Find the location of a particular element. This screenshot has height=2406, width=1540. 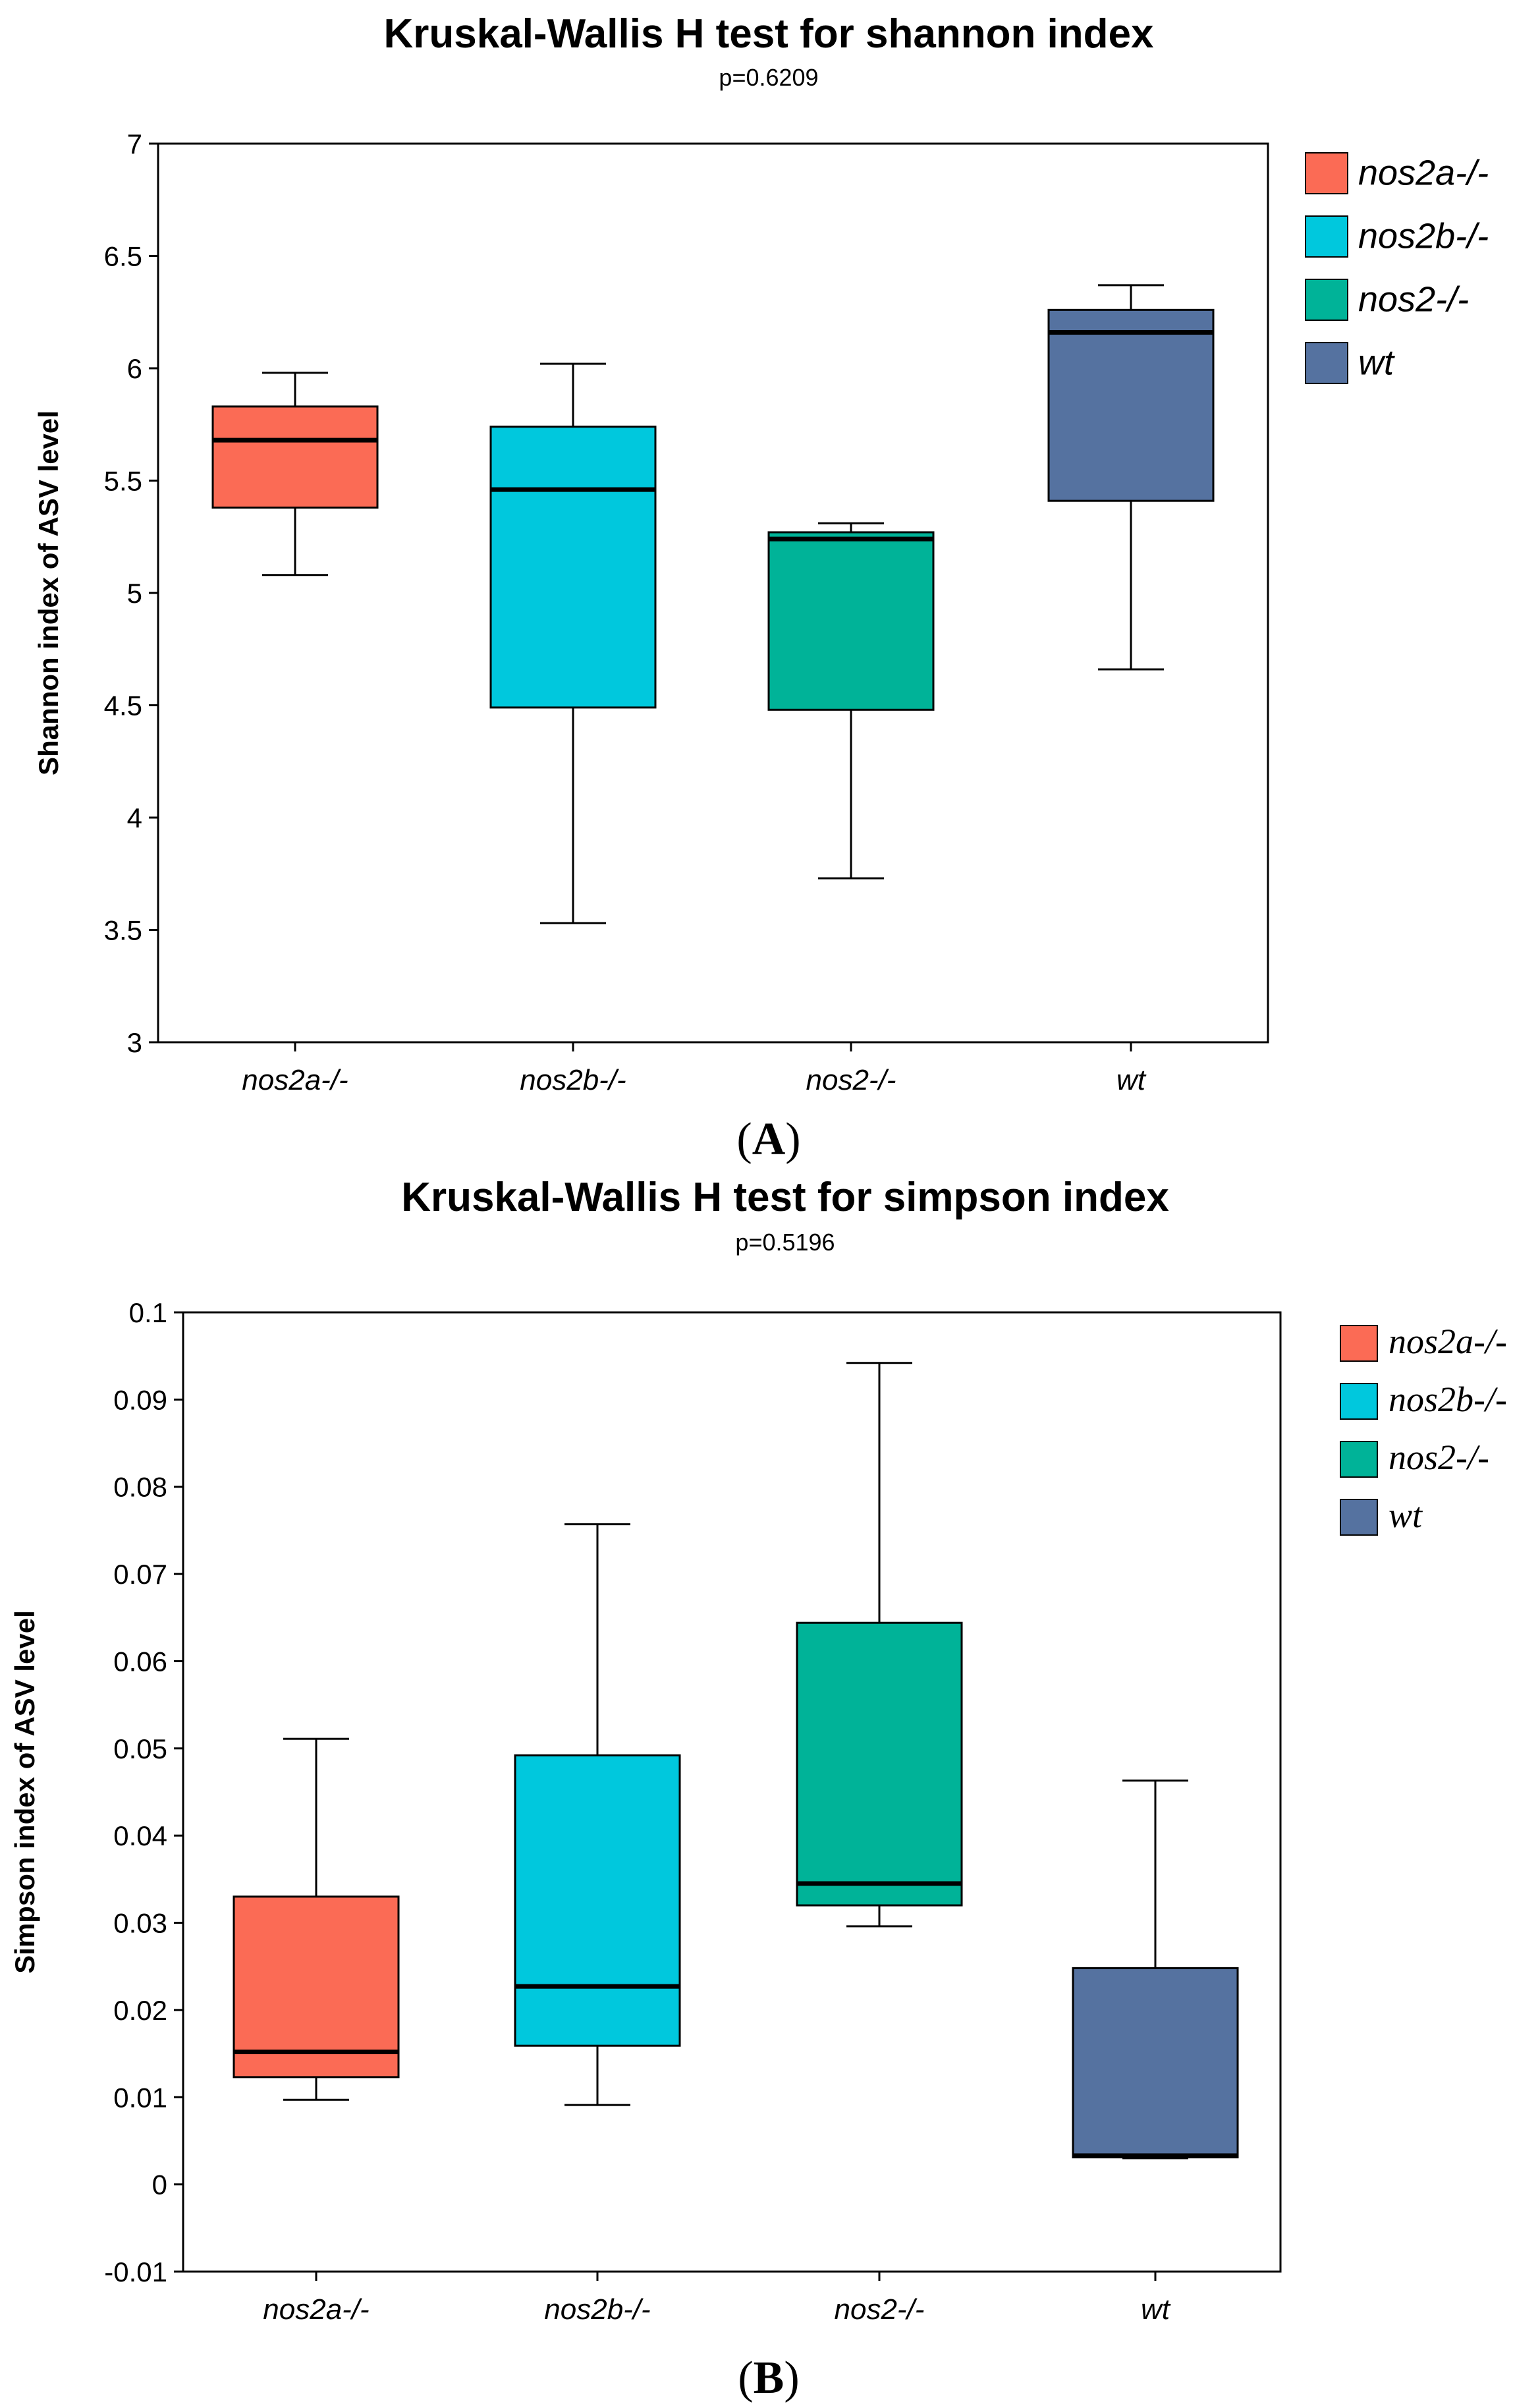

y-tick-label: 3 is located at coordinates (134, 1042).